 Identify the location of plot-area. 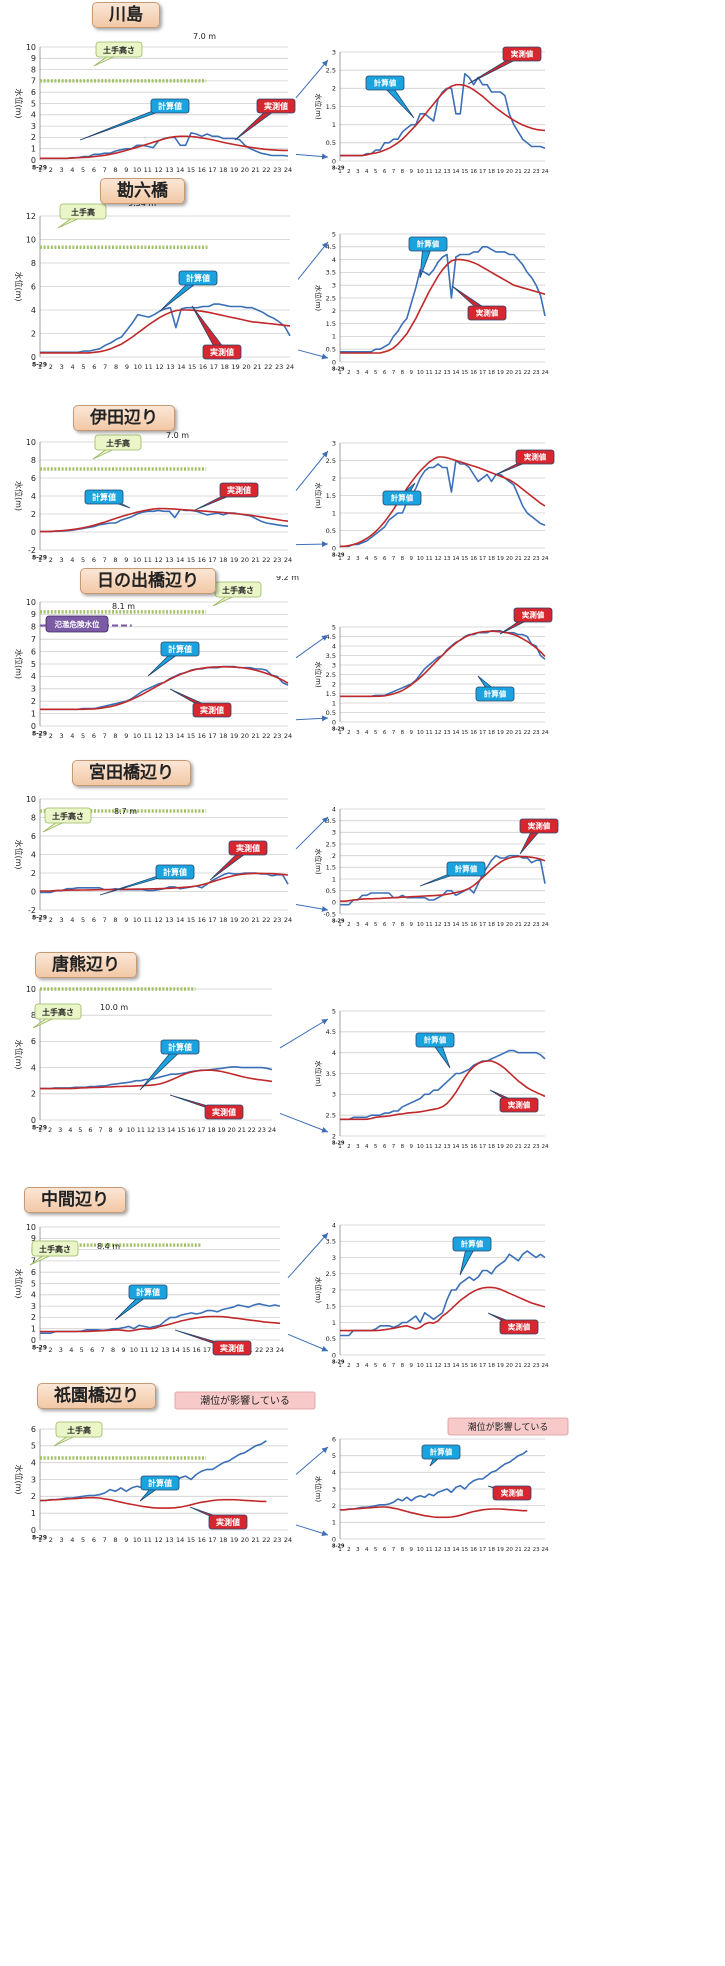
(442, 861).